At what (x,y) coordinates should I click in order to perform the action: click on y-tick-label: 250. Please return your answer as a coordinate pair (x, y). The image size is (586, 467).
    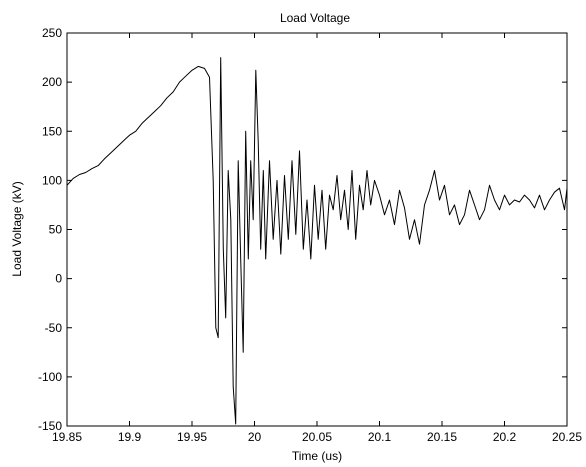
    Looking at the image, I should click on (52, 33).